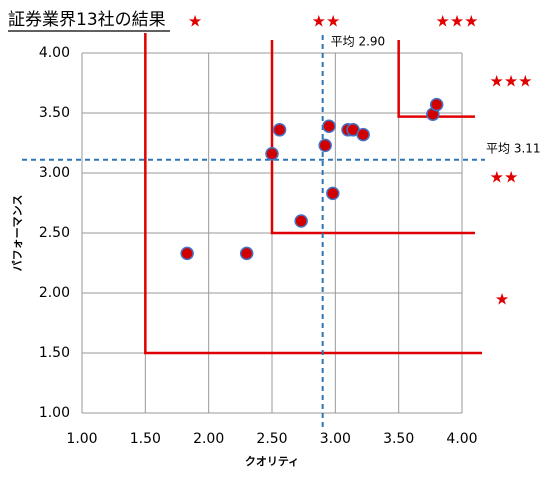 This screenshot has width=550, height=480. I want to click on chart-title: 証券業界13社の結果, so click(87, 20).